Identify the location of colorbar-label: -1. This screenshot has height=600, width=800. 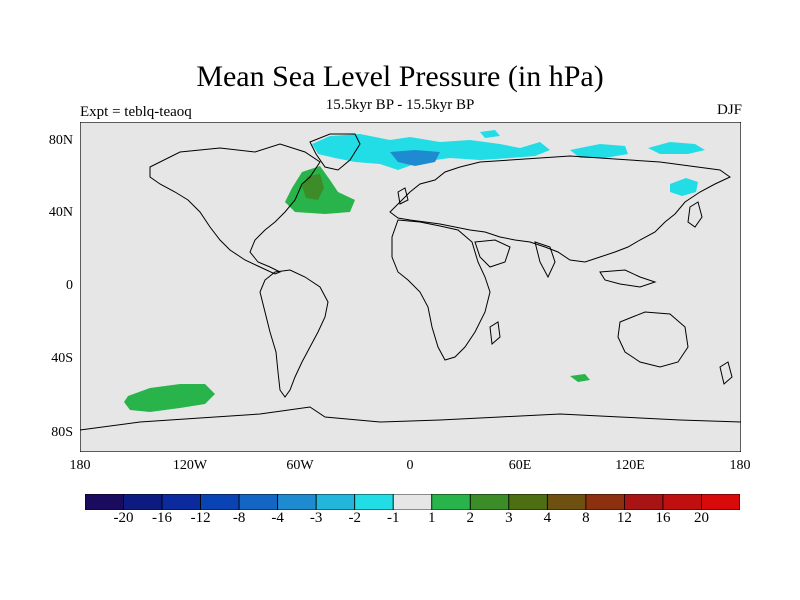
(393, 518).